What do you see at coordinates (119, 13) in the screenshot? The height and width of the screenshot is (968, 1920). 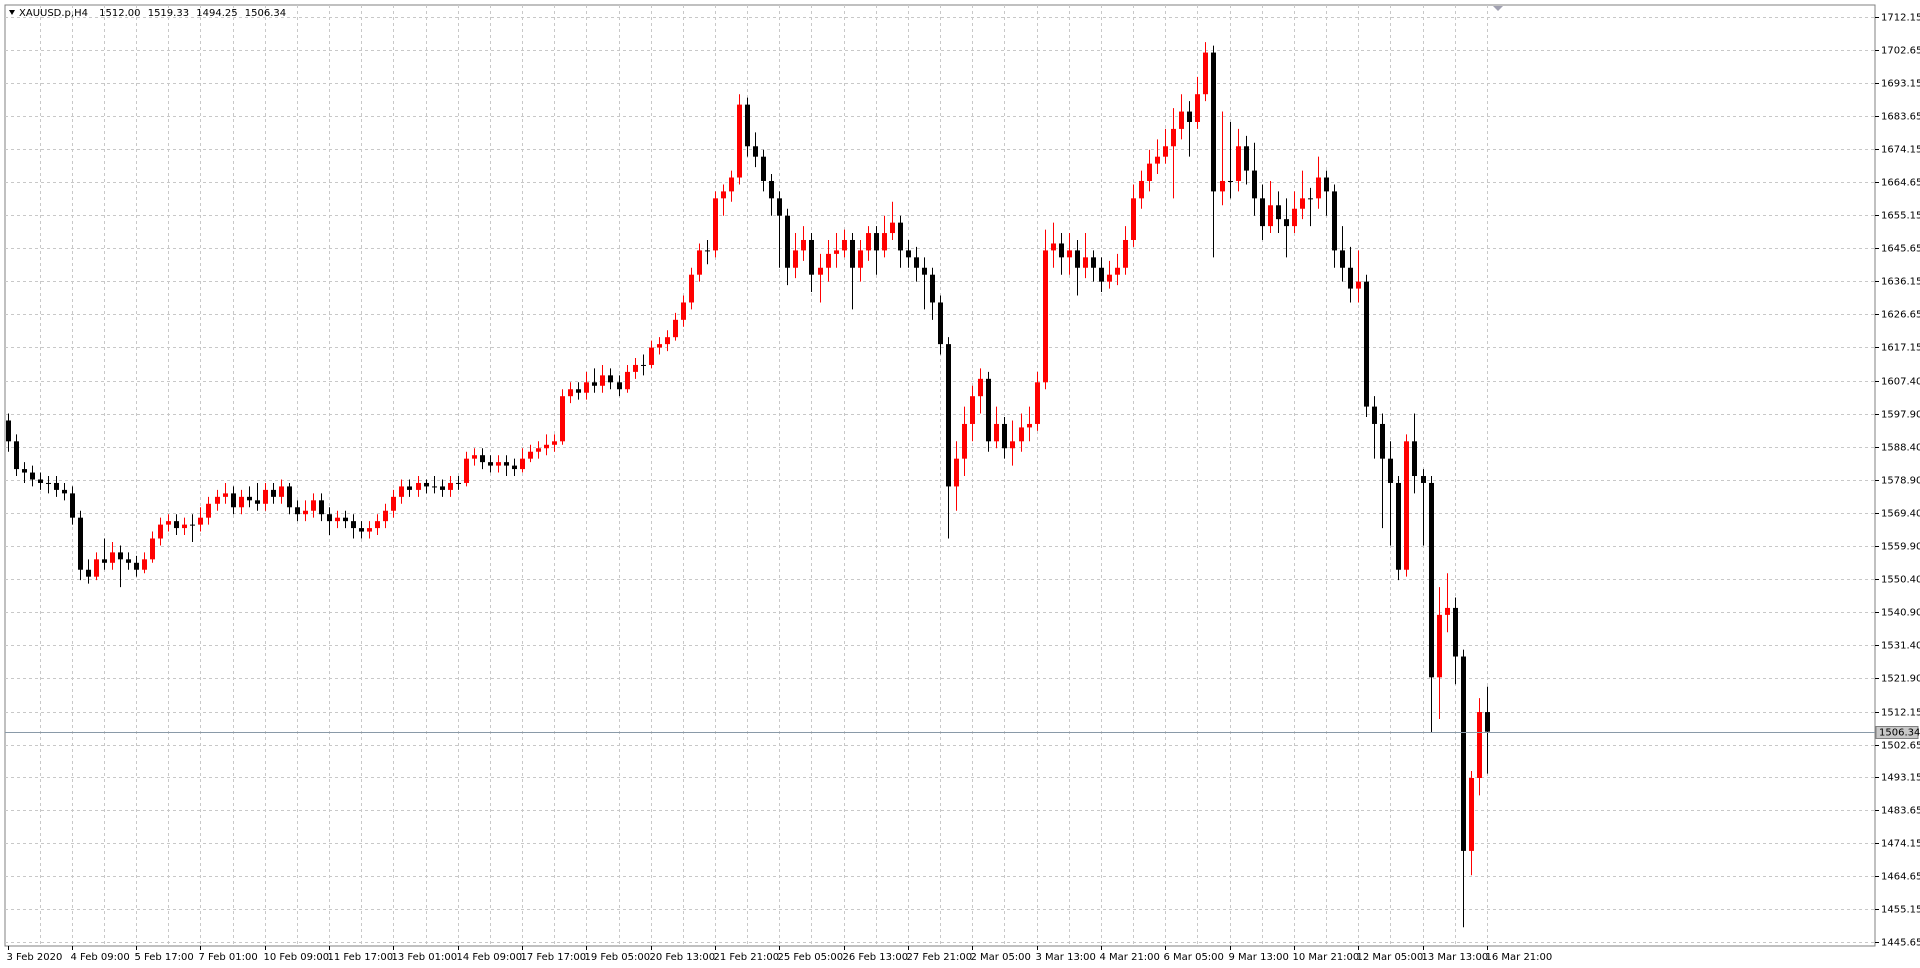 I see `open-label: 1512.00` at bounding box center [119, 13].